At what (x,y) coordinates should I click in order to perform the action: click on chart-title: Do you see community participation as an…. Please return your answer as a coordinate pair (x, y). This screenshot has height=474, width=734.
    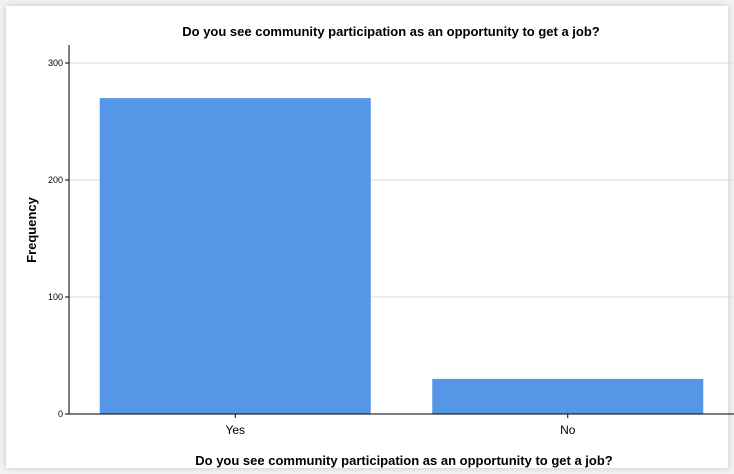
    Looking at the image, I should click on (391, 31).